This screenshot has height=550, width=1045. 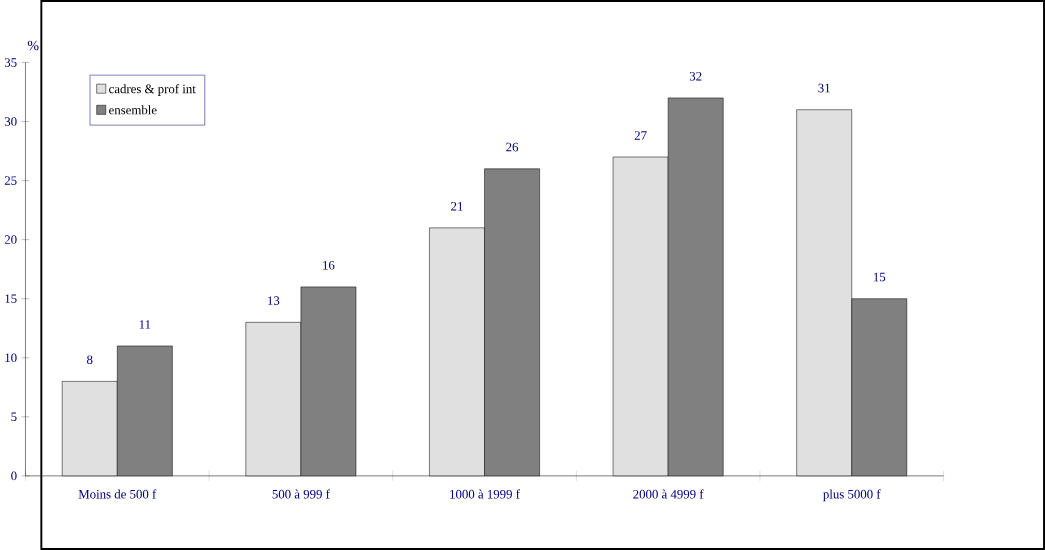 I want to click on x-tick-label: 2000 à 4999 f, so click(x=668, y=494).